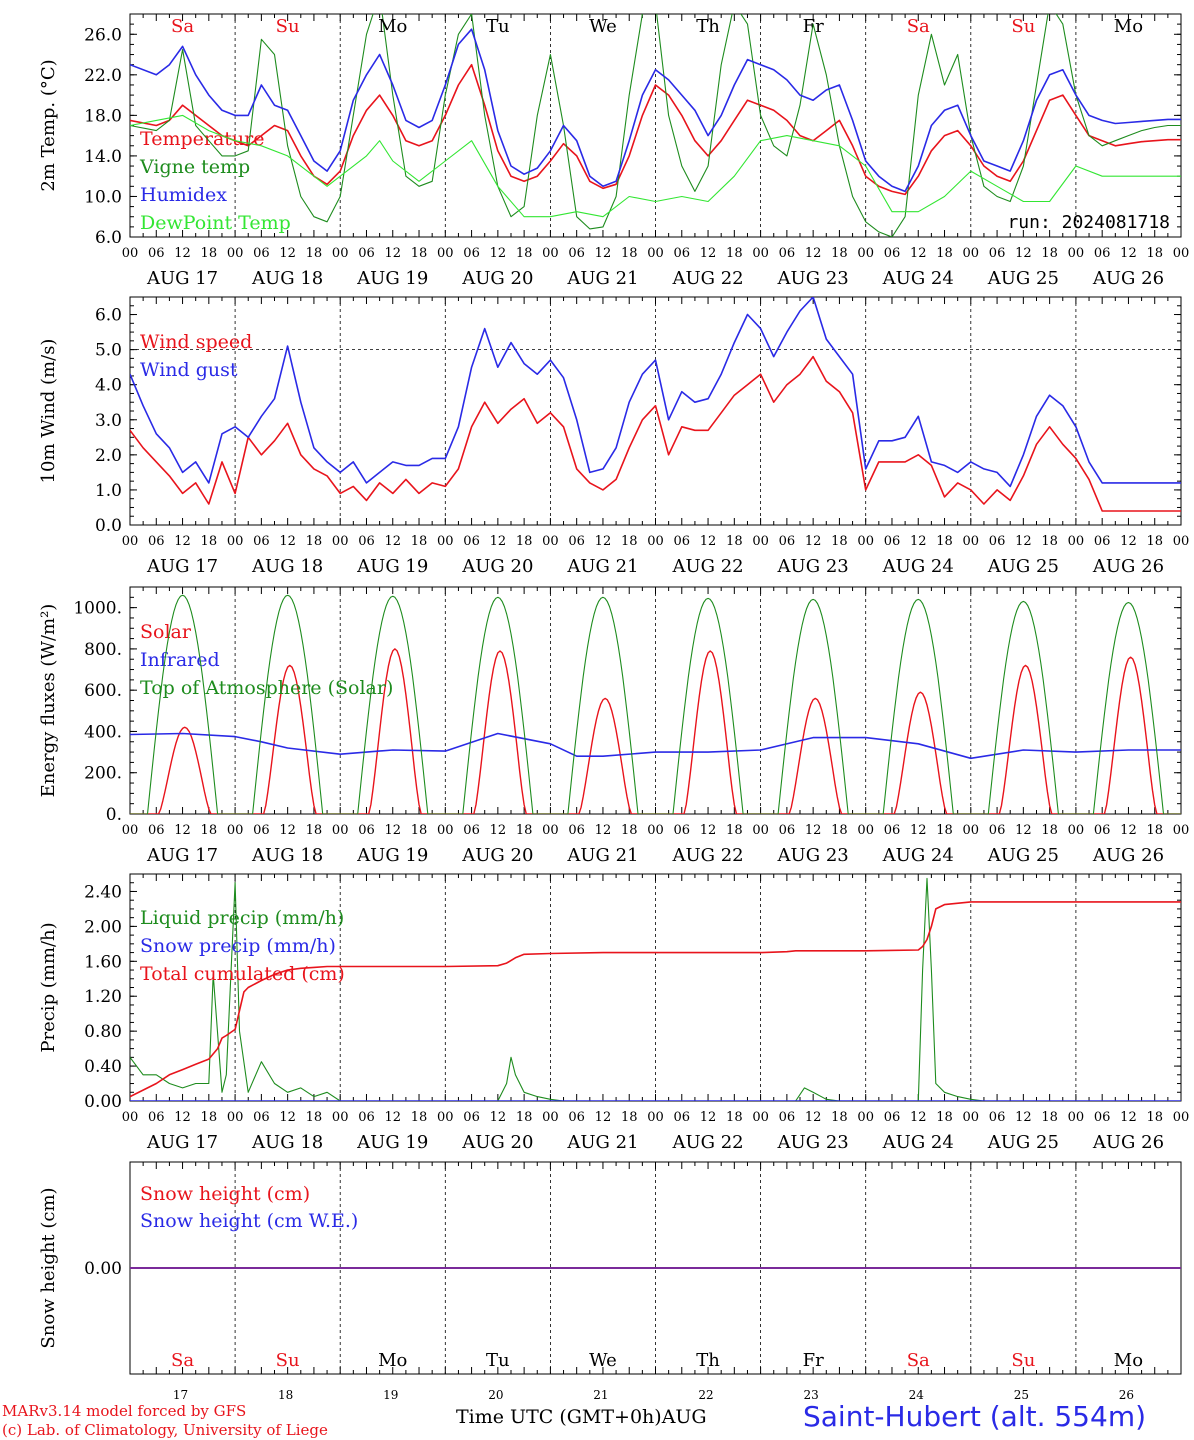  I want to click on panel-1-y-tick-label: 14.0, so click(103, 157).